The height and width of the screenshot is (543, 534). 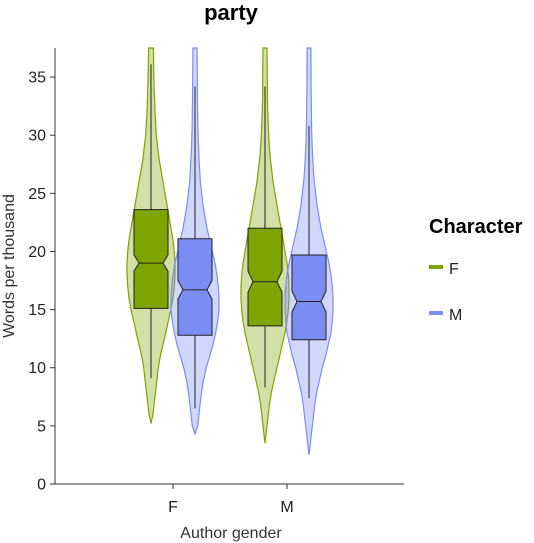 I want to click on y-tick-label: 10, so click(x=37, y=368).